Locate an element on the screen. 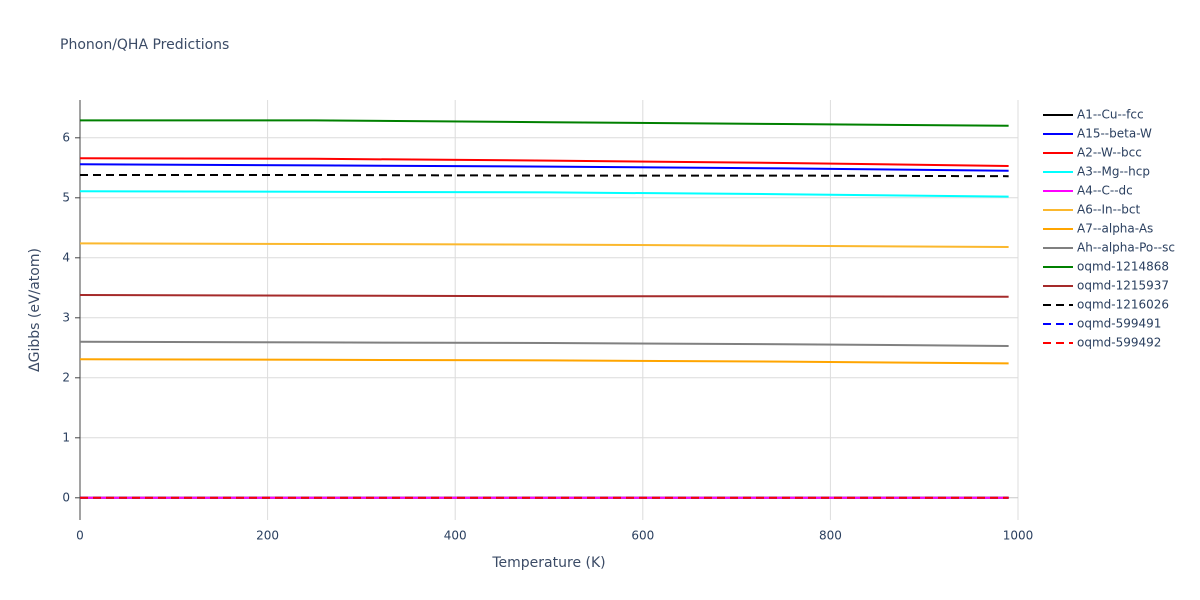 Image resolution: width=1200 pixels, height=600 pixels. legend-label: oqmd-599492 is located at coordinates (1119, 343).